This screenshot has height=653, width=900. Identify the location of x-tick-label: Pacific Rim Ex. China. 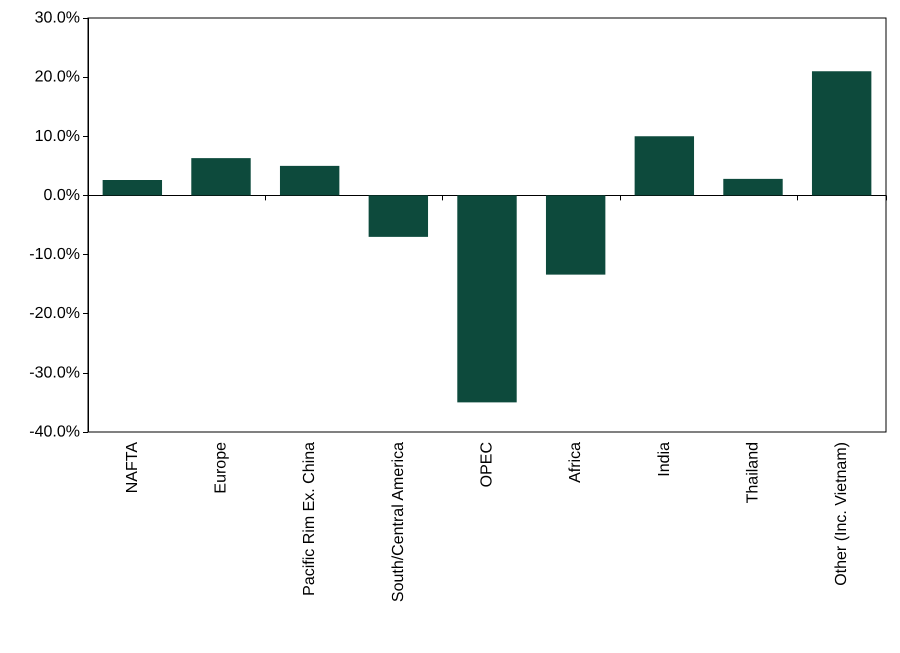
(309, 519).